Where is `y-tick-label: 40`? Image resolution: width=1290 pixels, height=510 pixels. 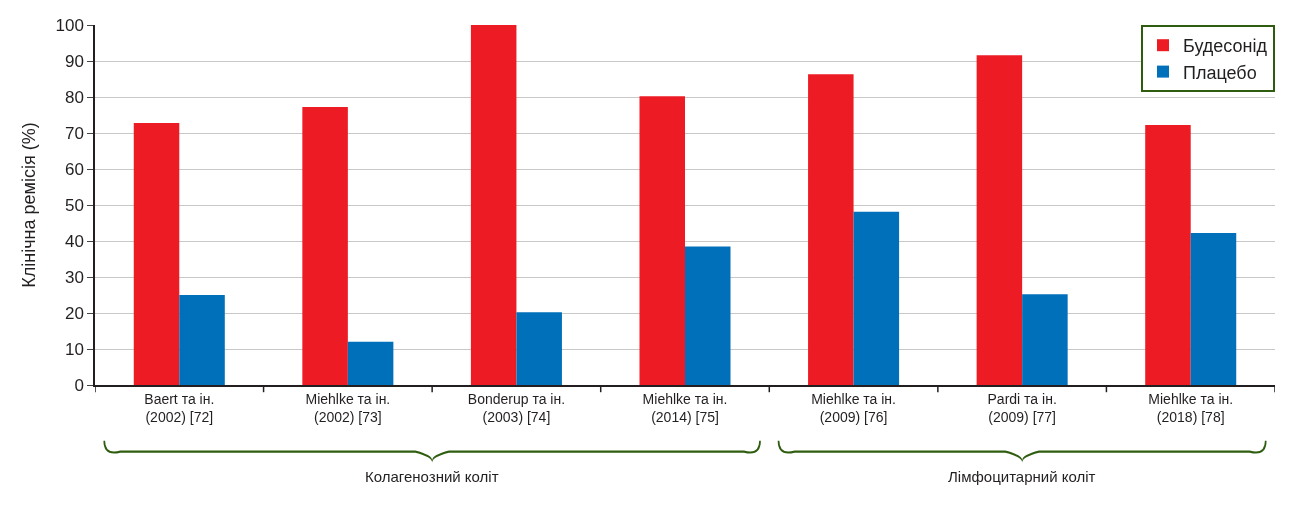 y-tick-label: 40 is located at coordinates (74, 241).